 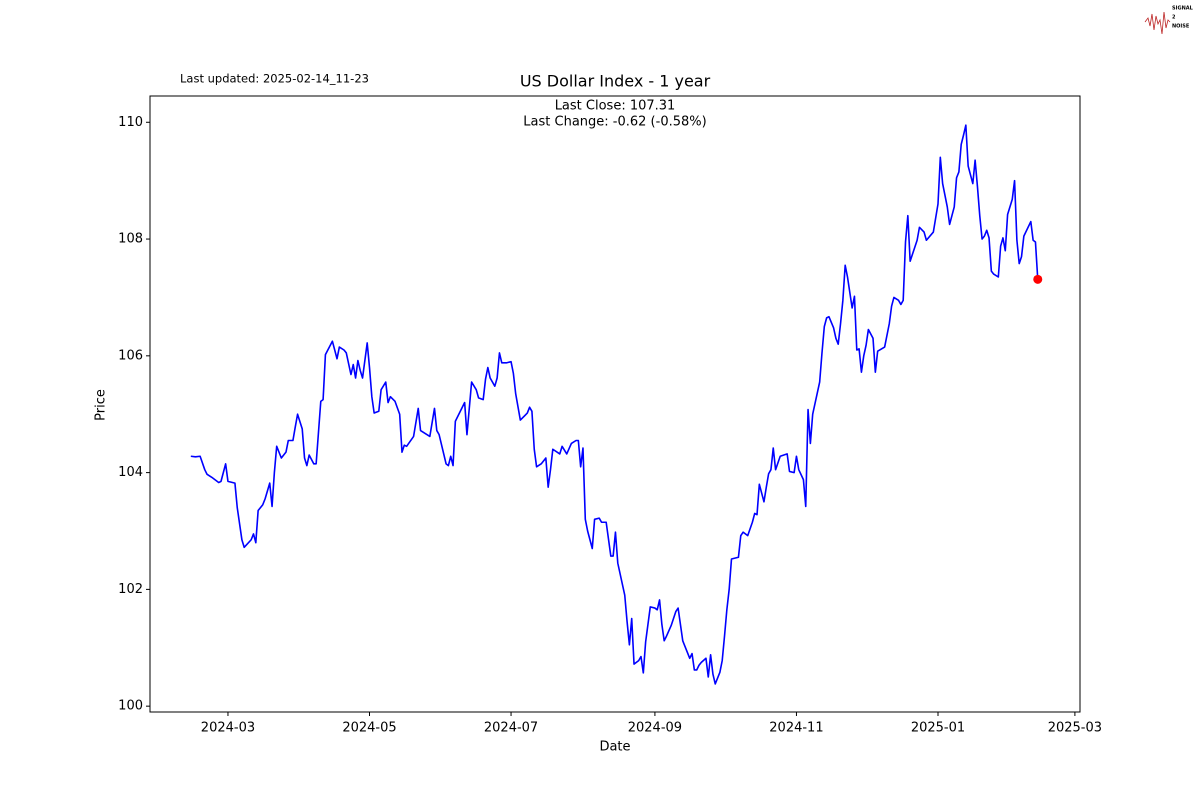 What do you see at coordinates (615, 81) in the screenshot?
I see `chart-title: US Dollar Index - 1 year` at bounding box center [615, 81].